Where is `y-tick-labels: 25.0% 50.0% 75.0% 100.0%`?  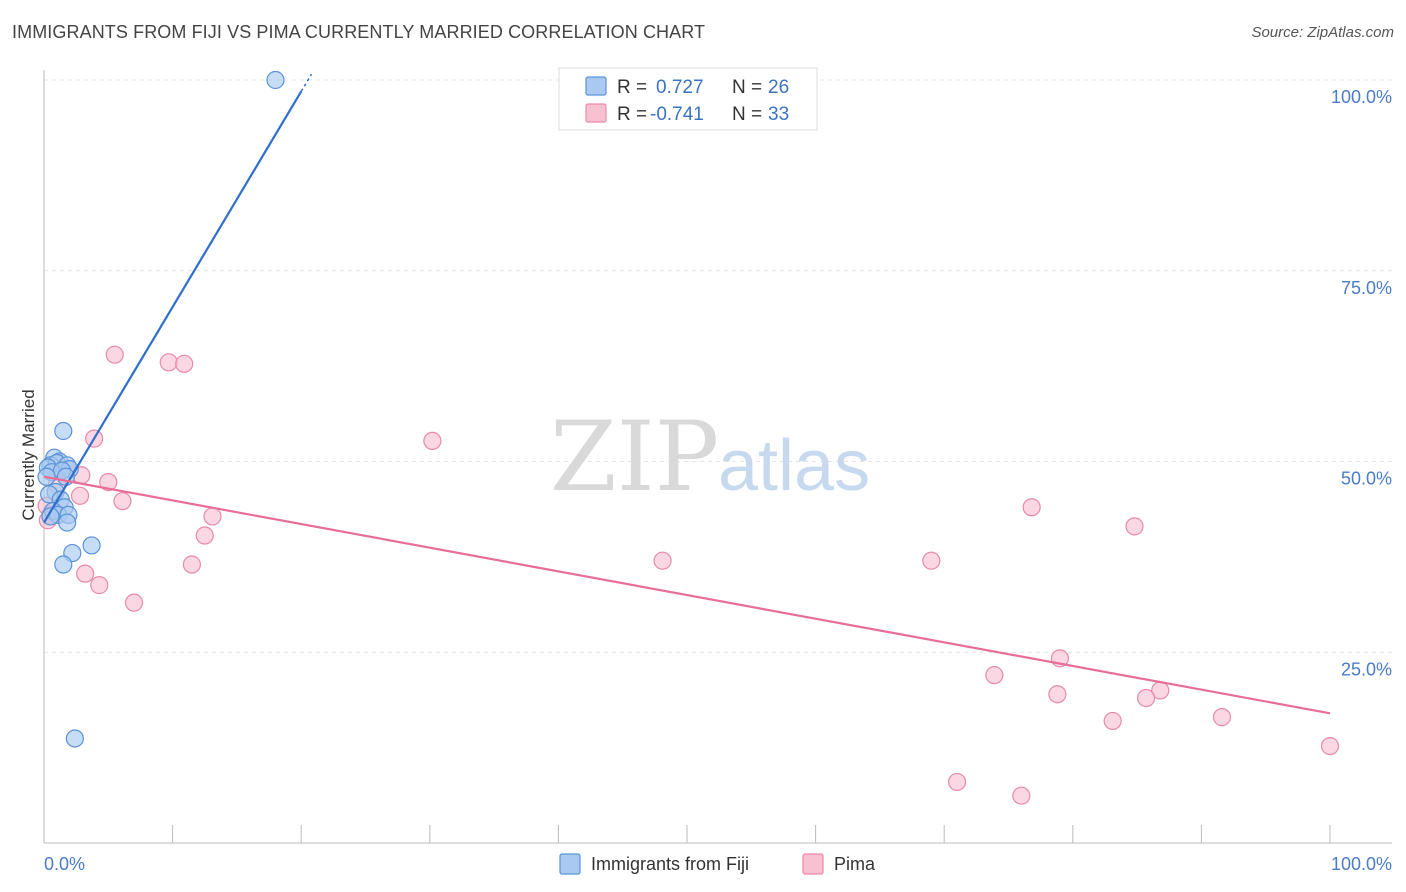
y-tick-labels: 25.0% 50.0% 75.0% 100.0% is located at coordinates (1361, 383).